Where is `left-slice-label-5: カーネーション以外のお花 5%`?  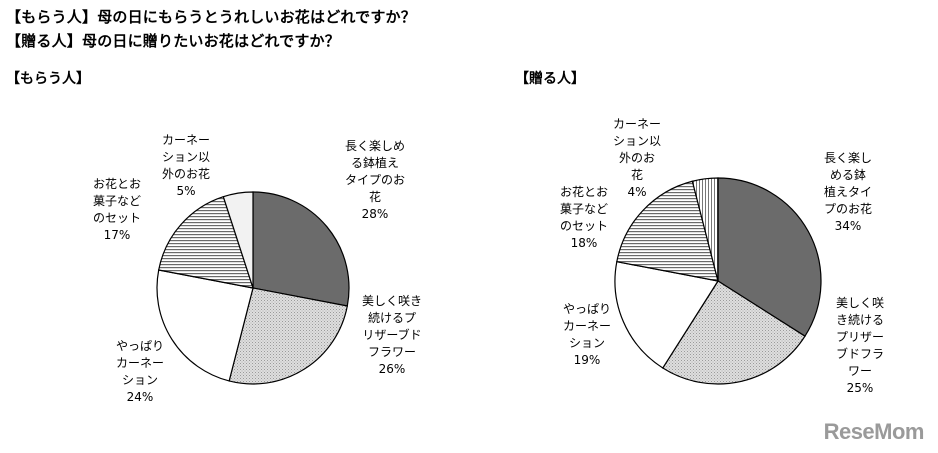 left-slice-label-5: カーネーション以外のお花 5% is located at coordinates (186, 165).